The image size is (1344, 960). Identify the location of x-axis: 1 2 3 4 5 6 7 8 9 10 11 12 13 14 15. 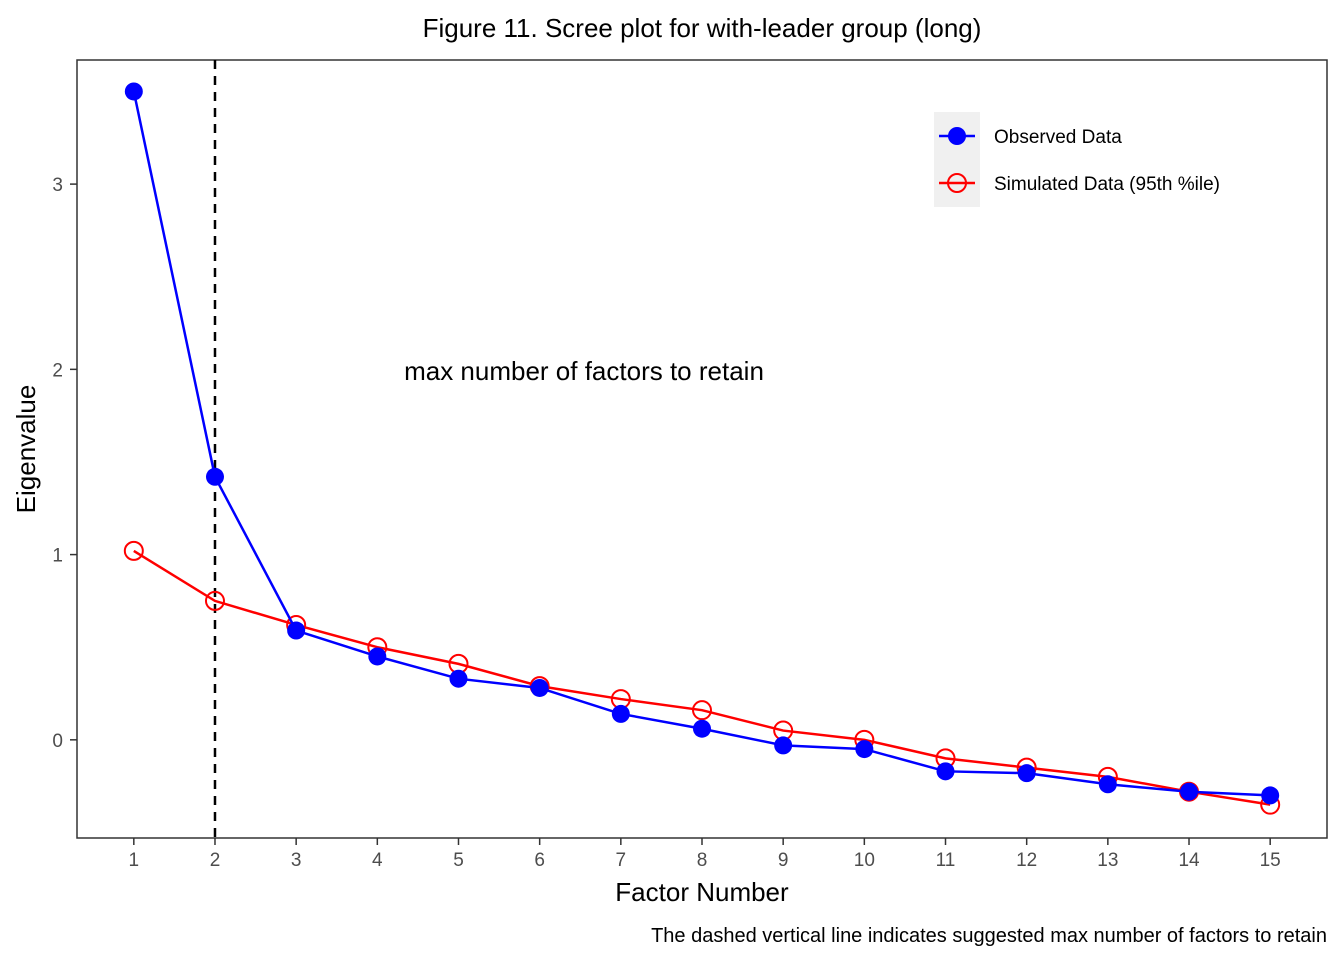
(705, 854).